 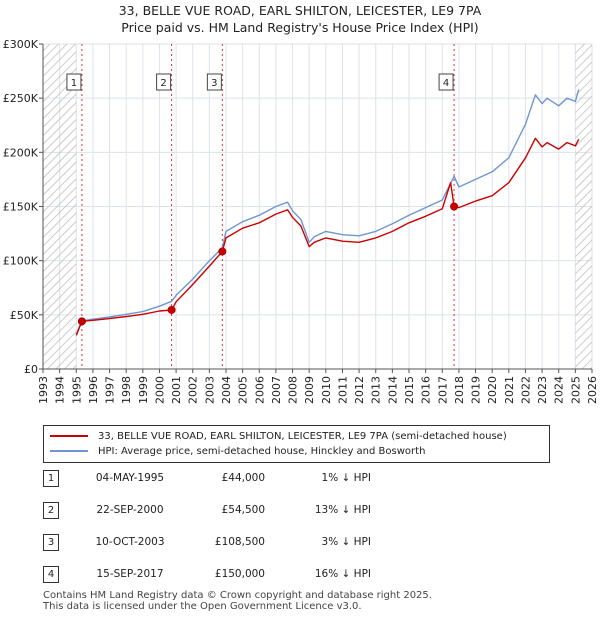 What do you see at coordinates (559, 390) in the screenshot?
I see `x-tick-label: 2024` at bounding box center [559, 390].